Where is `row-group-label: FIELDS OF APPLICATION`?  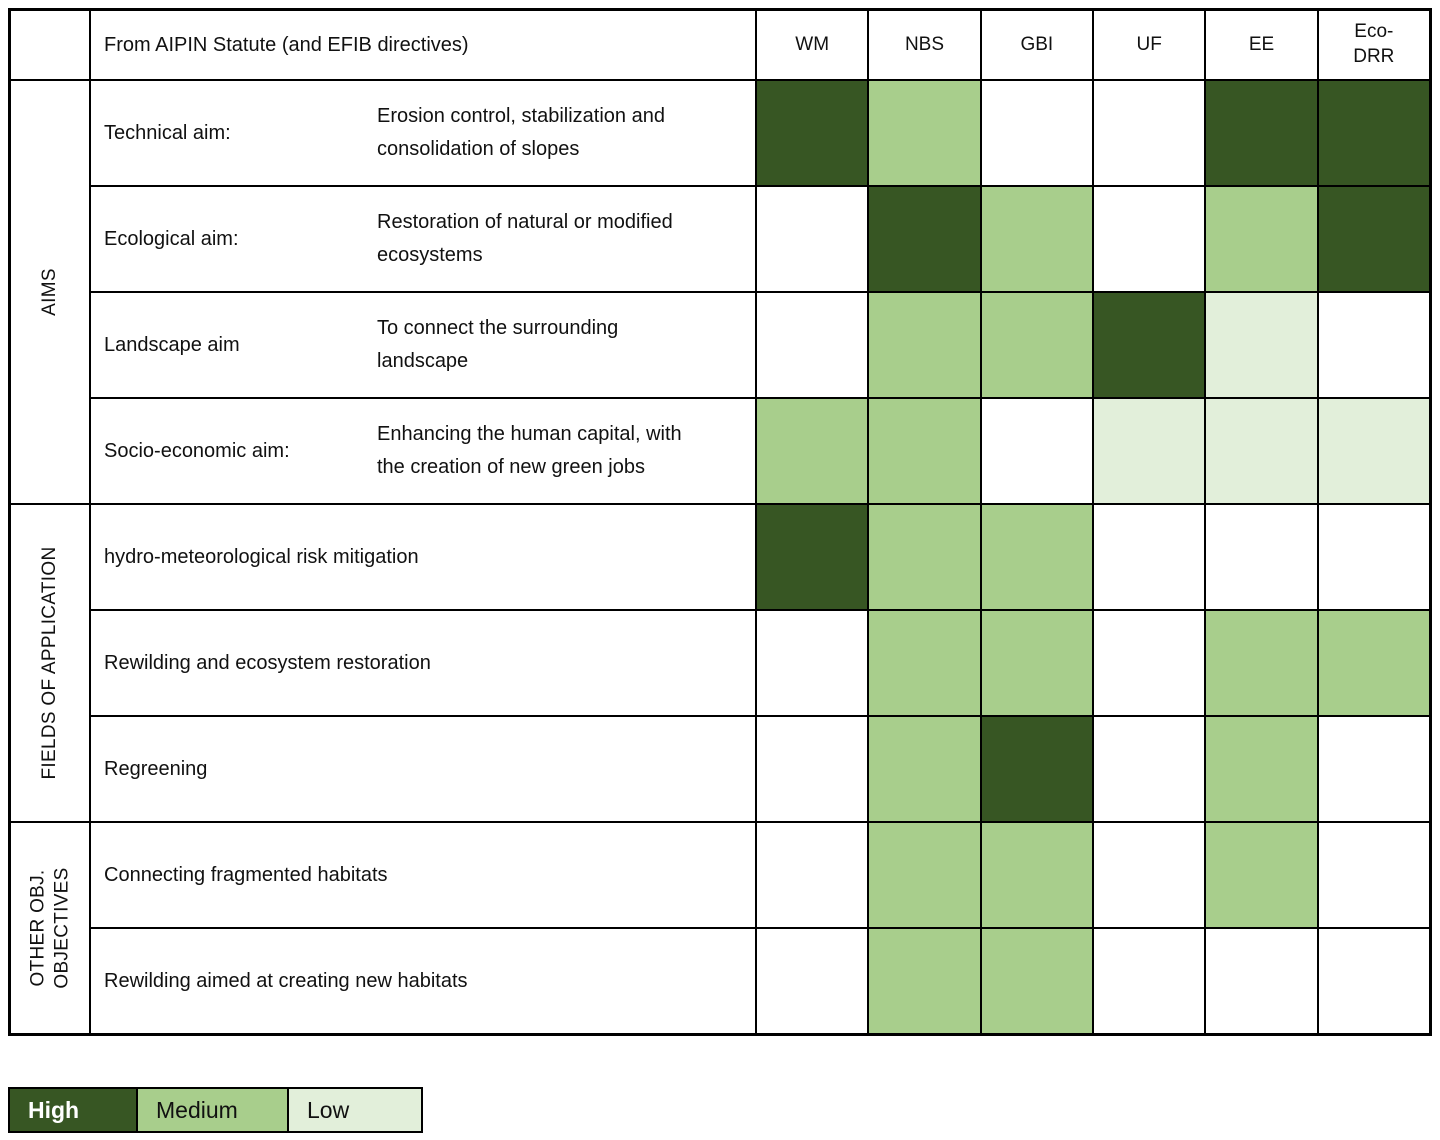 row-group-label: FIELDS OF APPLICATION is located at coordinates (50, 663).